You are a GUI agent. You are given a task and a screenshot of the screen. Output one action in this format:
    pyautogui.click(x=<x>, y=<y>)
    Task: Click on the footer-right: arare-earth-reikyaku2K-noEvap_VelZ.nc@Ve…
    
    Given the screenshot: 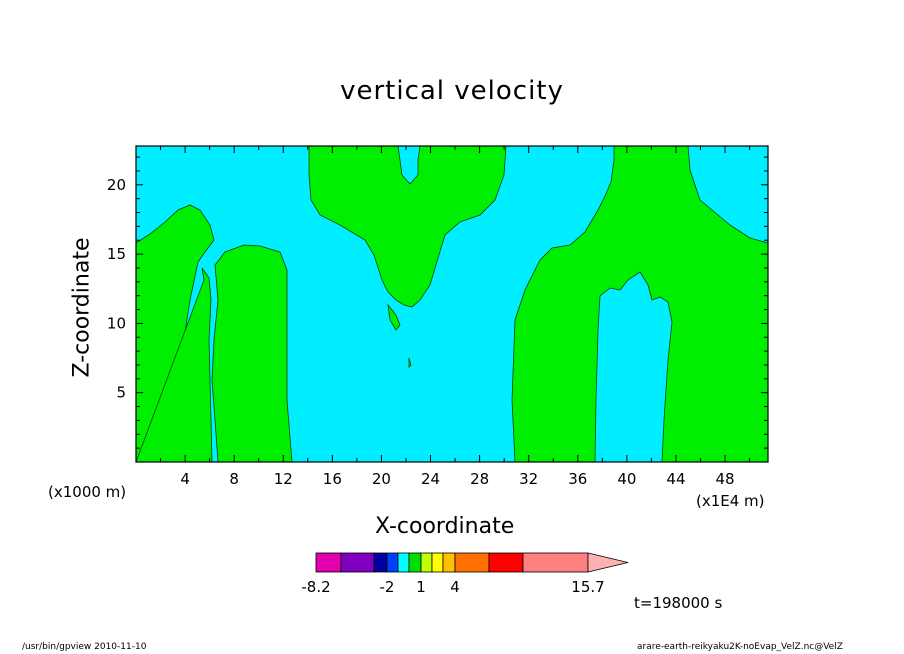 What is the action you would take?
    pyautogui.click(x=740, y=647)
    